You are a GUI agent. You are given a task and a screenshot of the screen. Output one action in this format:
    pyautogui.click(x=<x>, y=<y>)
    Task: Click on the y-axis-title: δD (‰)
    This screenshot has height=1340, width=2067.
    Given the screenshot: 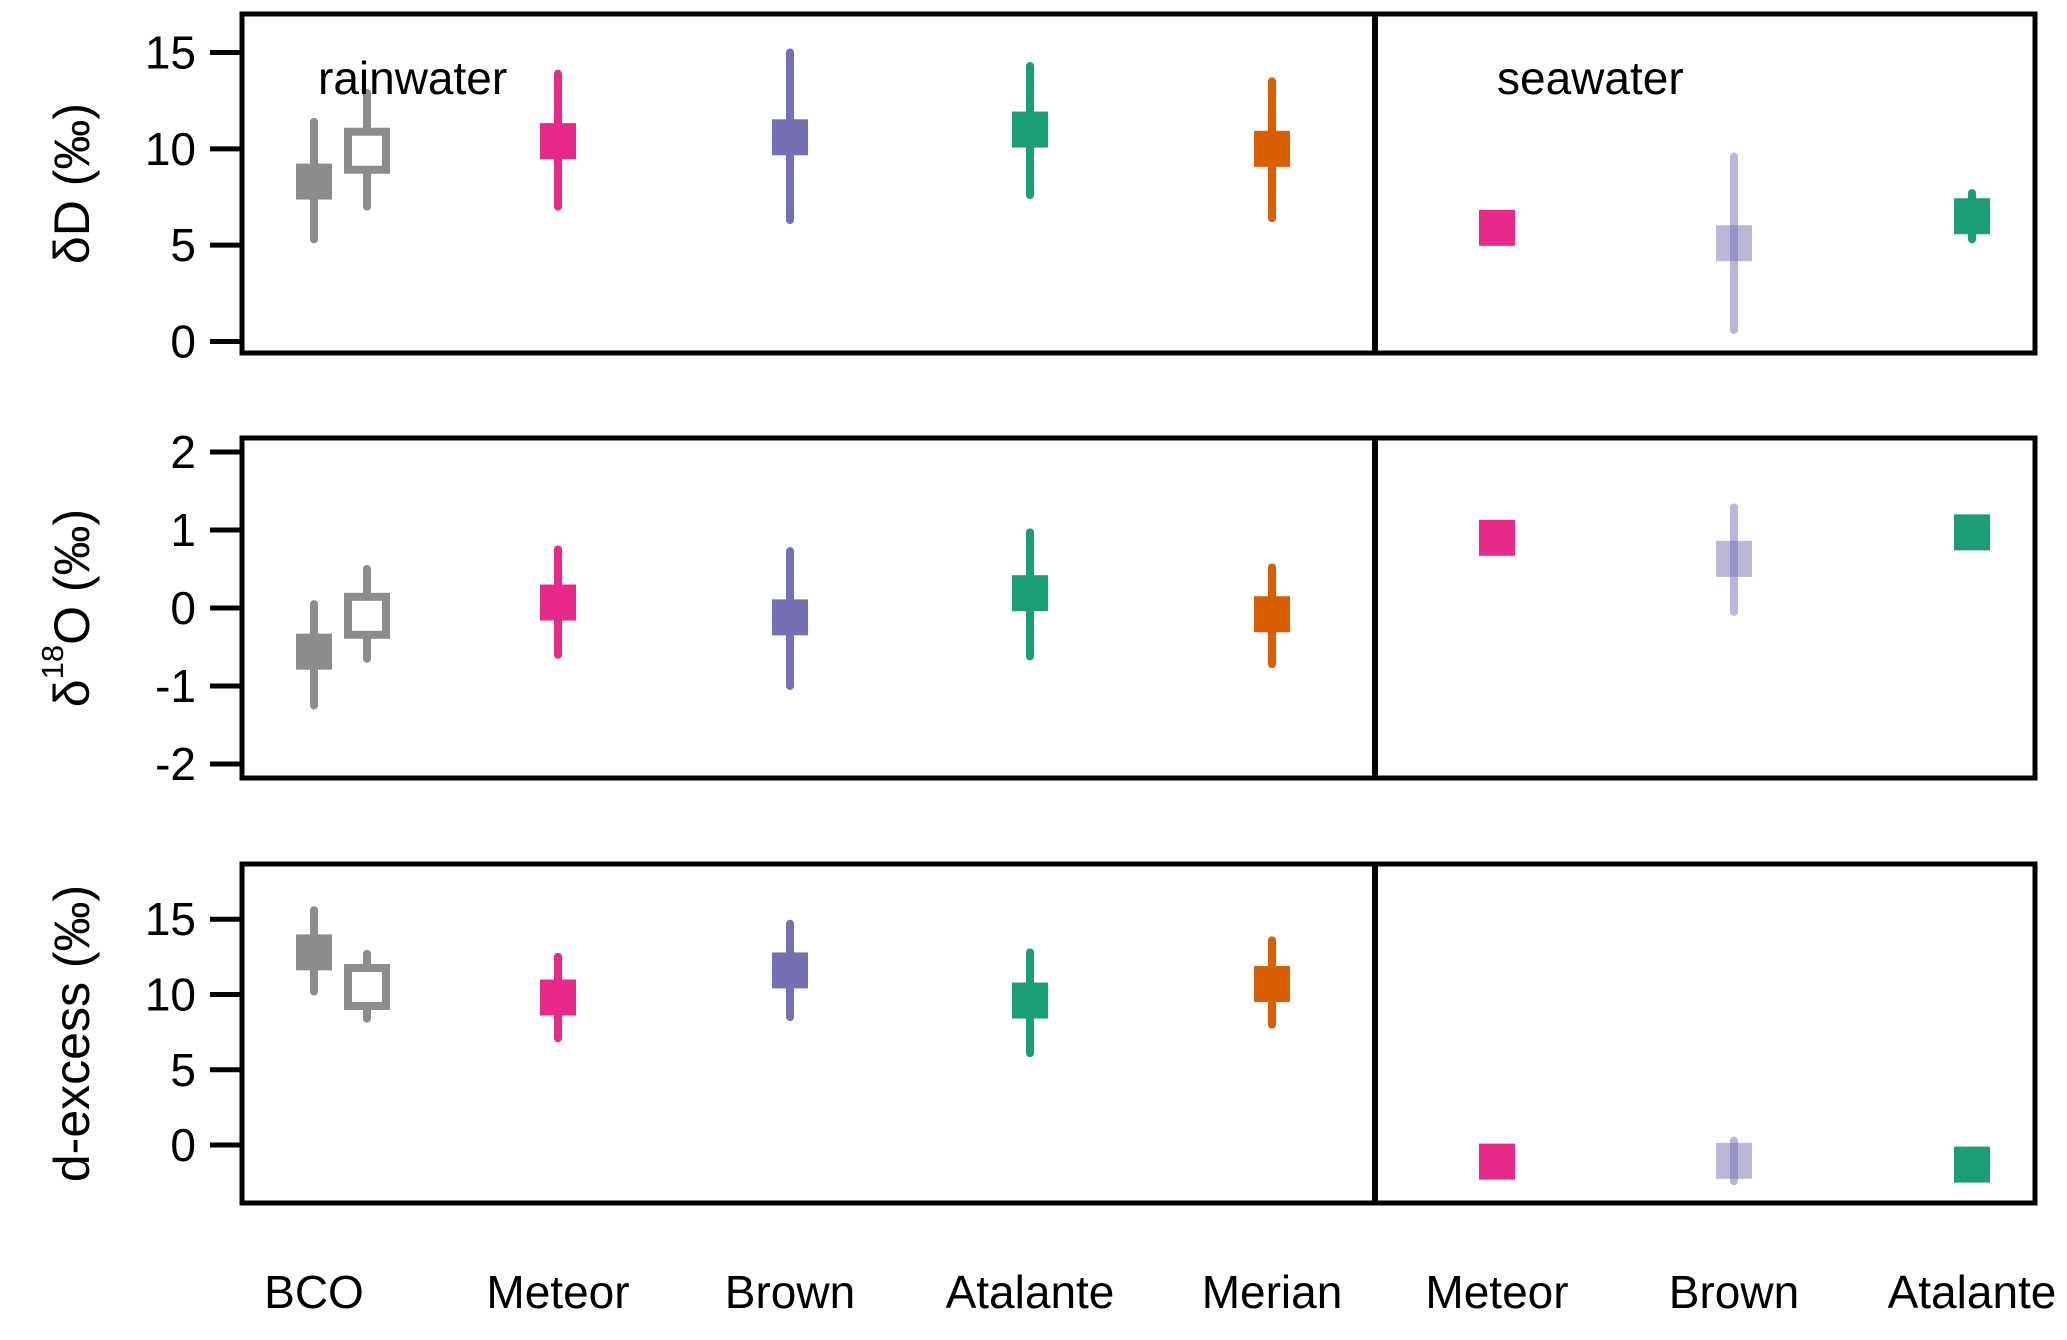 What is the action you would take?
    pyautogui.click(x=72, y=183)
    